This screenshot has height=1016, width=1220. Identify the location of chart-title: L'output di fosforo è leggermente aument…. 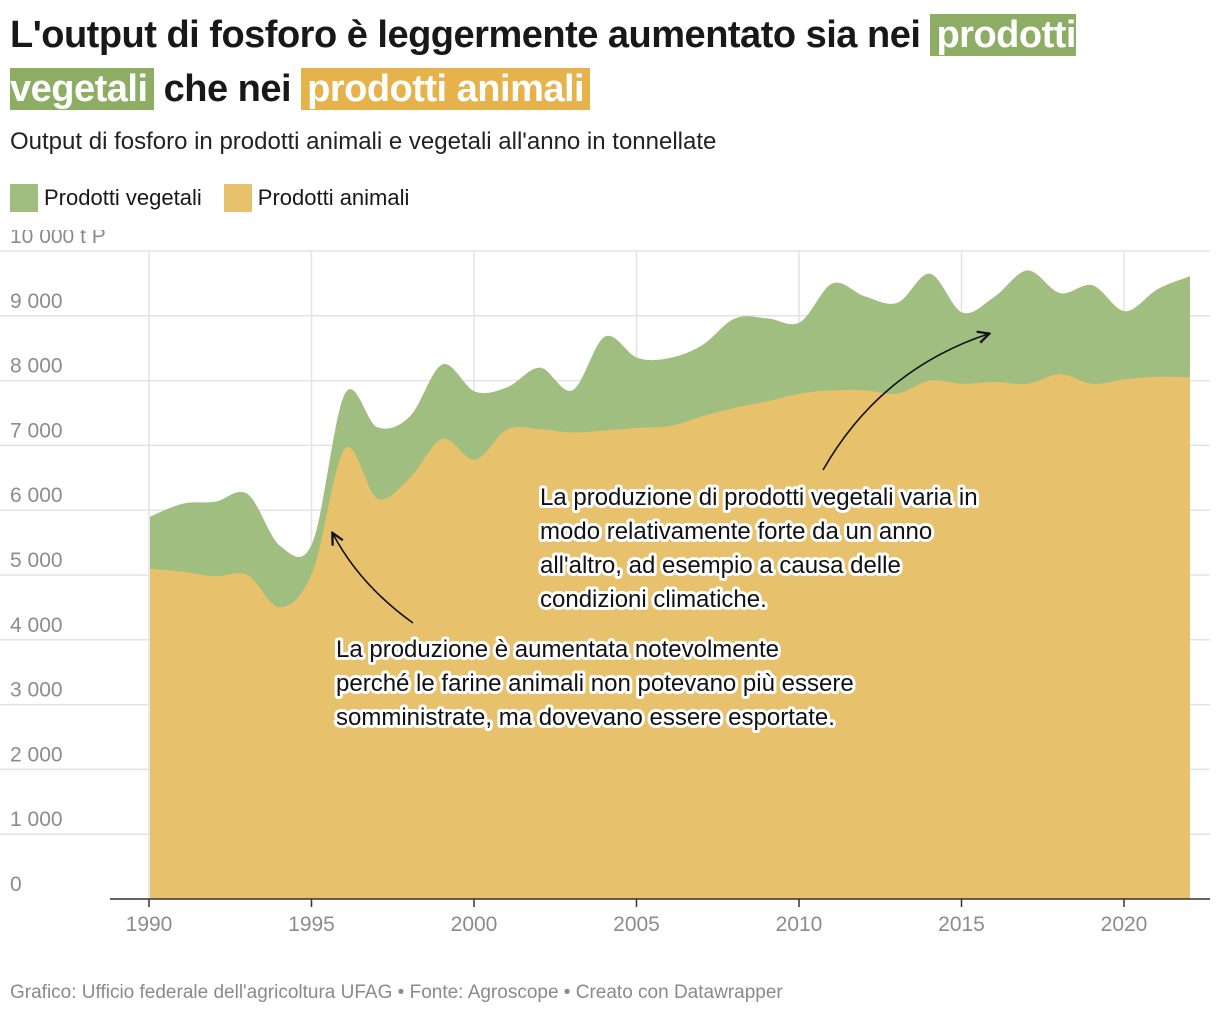
(610, 62).